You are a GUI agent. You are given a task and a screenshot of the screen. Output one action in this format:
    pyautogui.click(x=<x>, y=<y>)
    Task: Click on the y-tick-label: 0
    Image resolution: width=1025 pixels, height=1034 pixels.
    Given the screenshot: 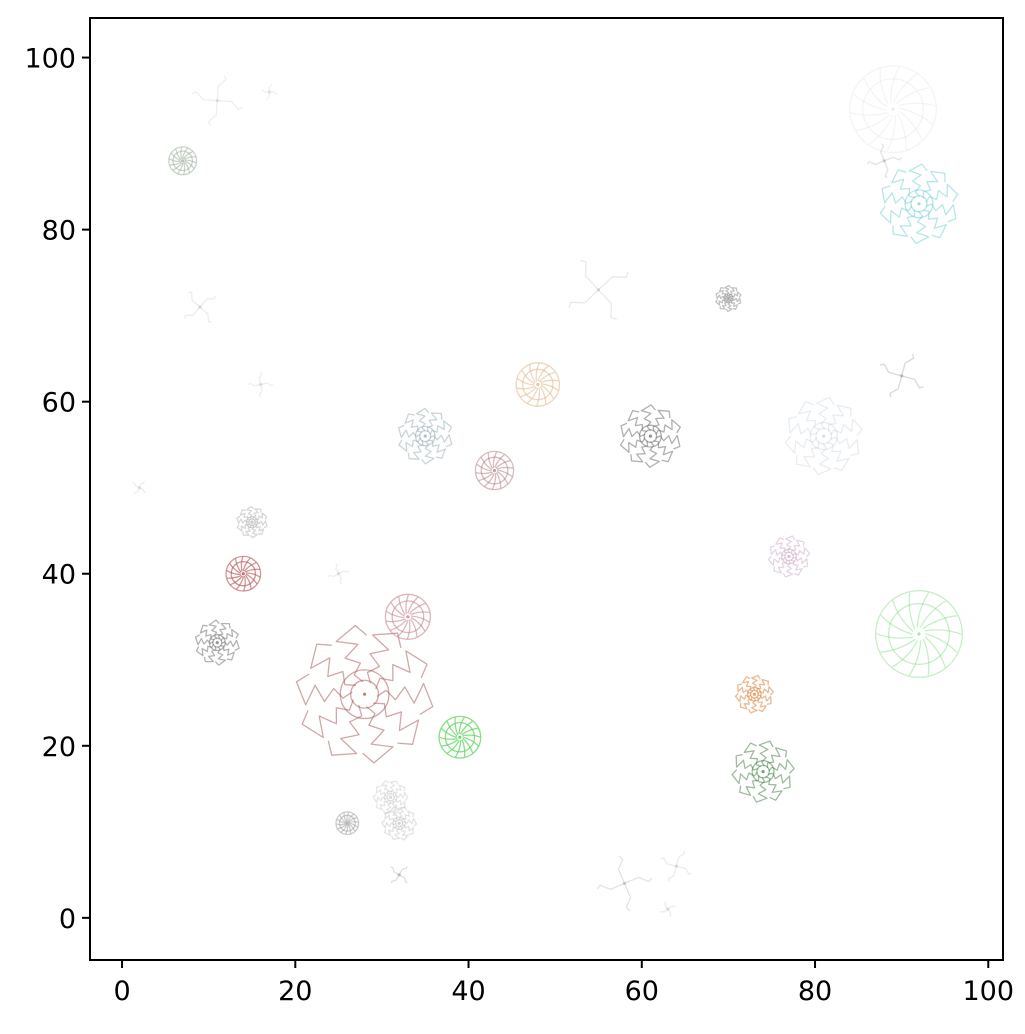 What is the action you would take?
    pyautogui.click(x=67, y=919)
    